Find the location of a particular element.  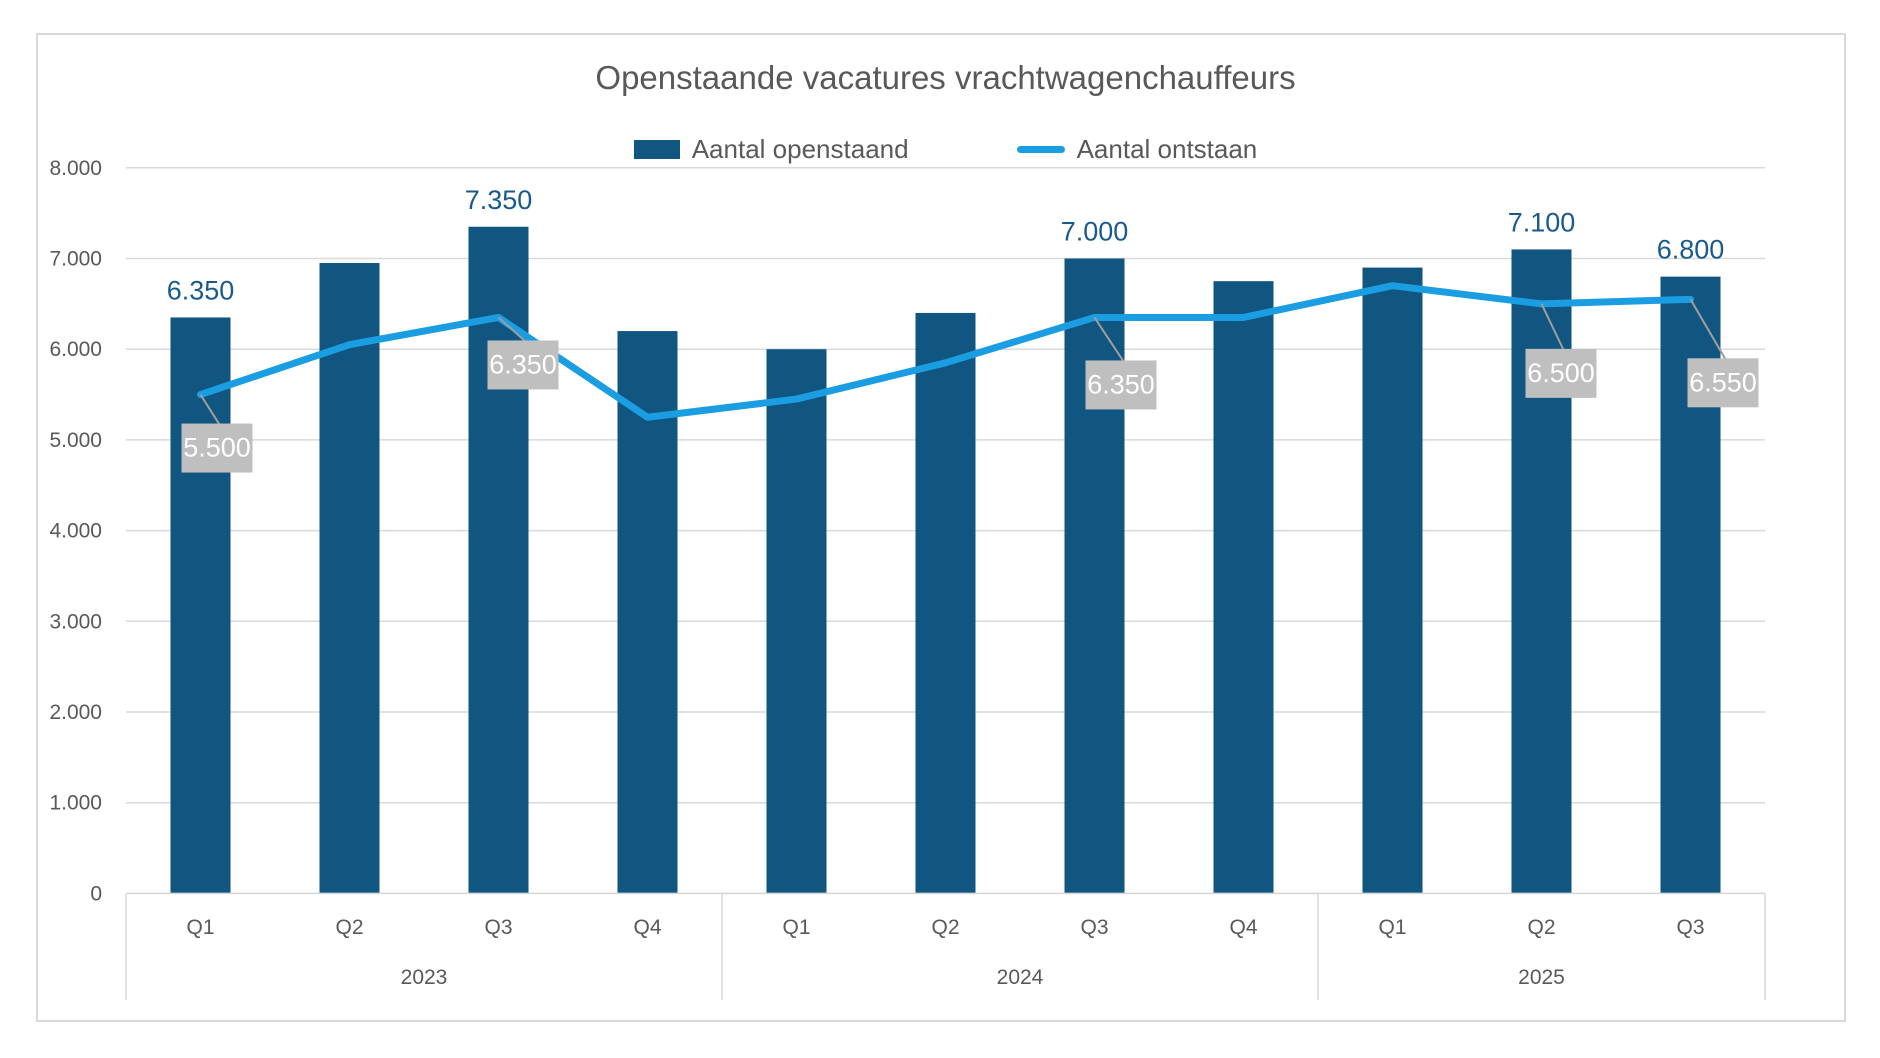

legend-bar-swatch-icon is located at coordinates (656, 149).